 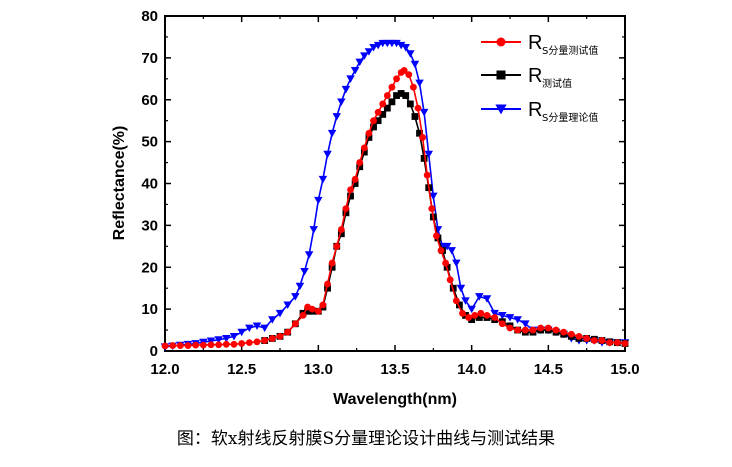 I want to click on x-tick-label: 14.0, so click(x=471, y=369).